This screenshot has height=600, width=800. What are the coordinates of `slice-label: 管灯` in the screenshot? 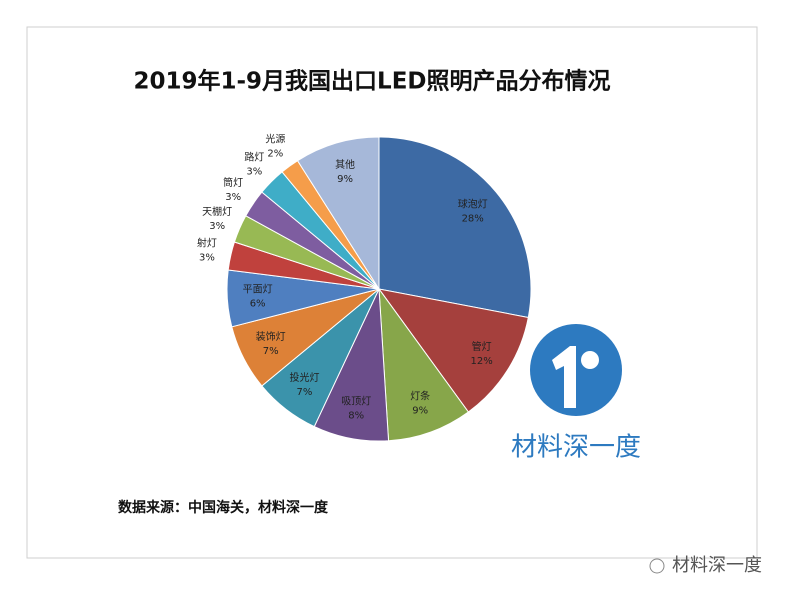 It's located at (482, 346).